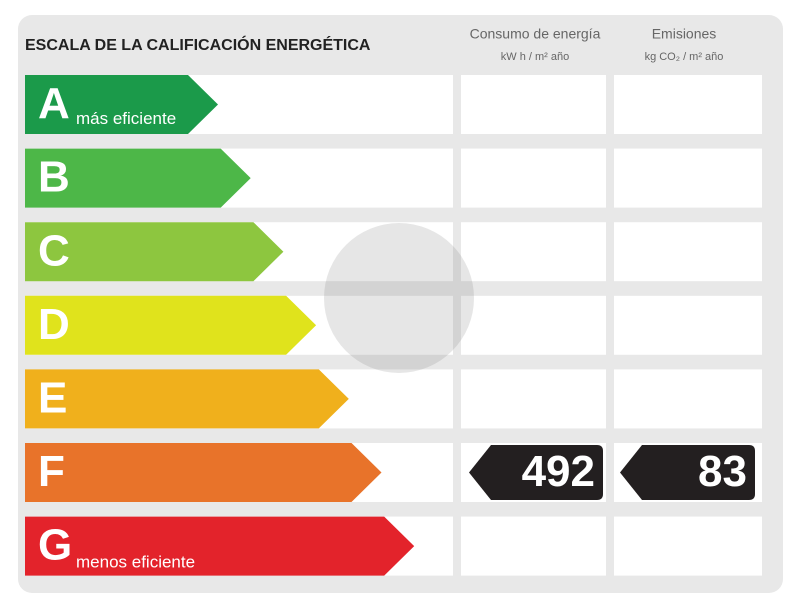 This screenshot has width=797, height=597. What do you see at coordinates (535, 57) in the screenshot?
I see `column-unit: kW h / m² año` at bounding box center [535, 57].